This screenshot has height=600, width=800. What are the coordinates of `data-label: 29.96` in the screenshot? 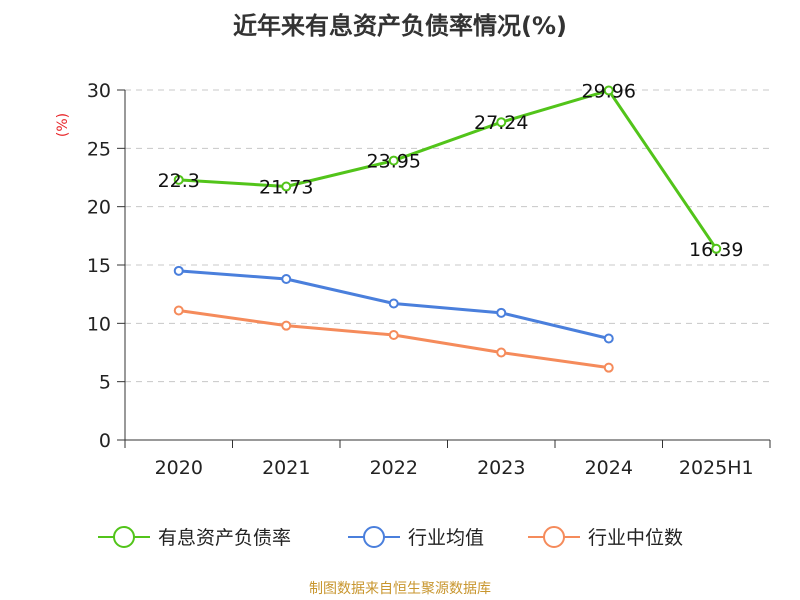 It's located at (609, 91).